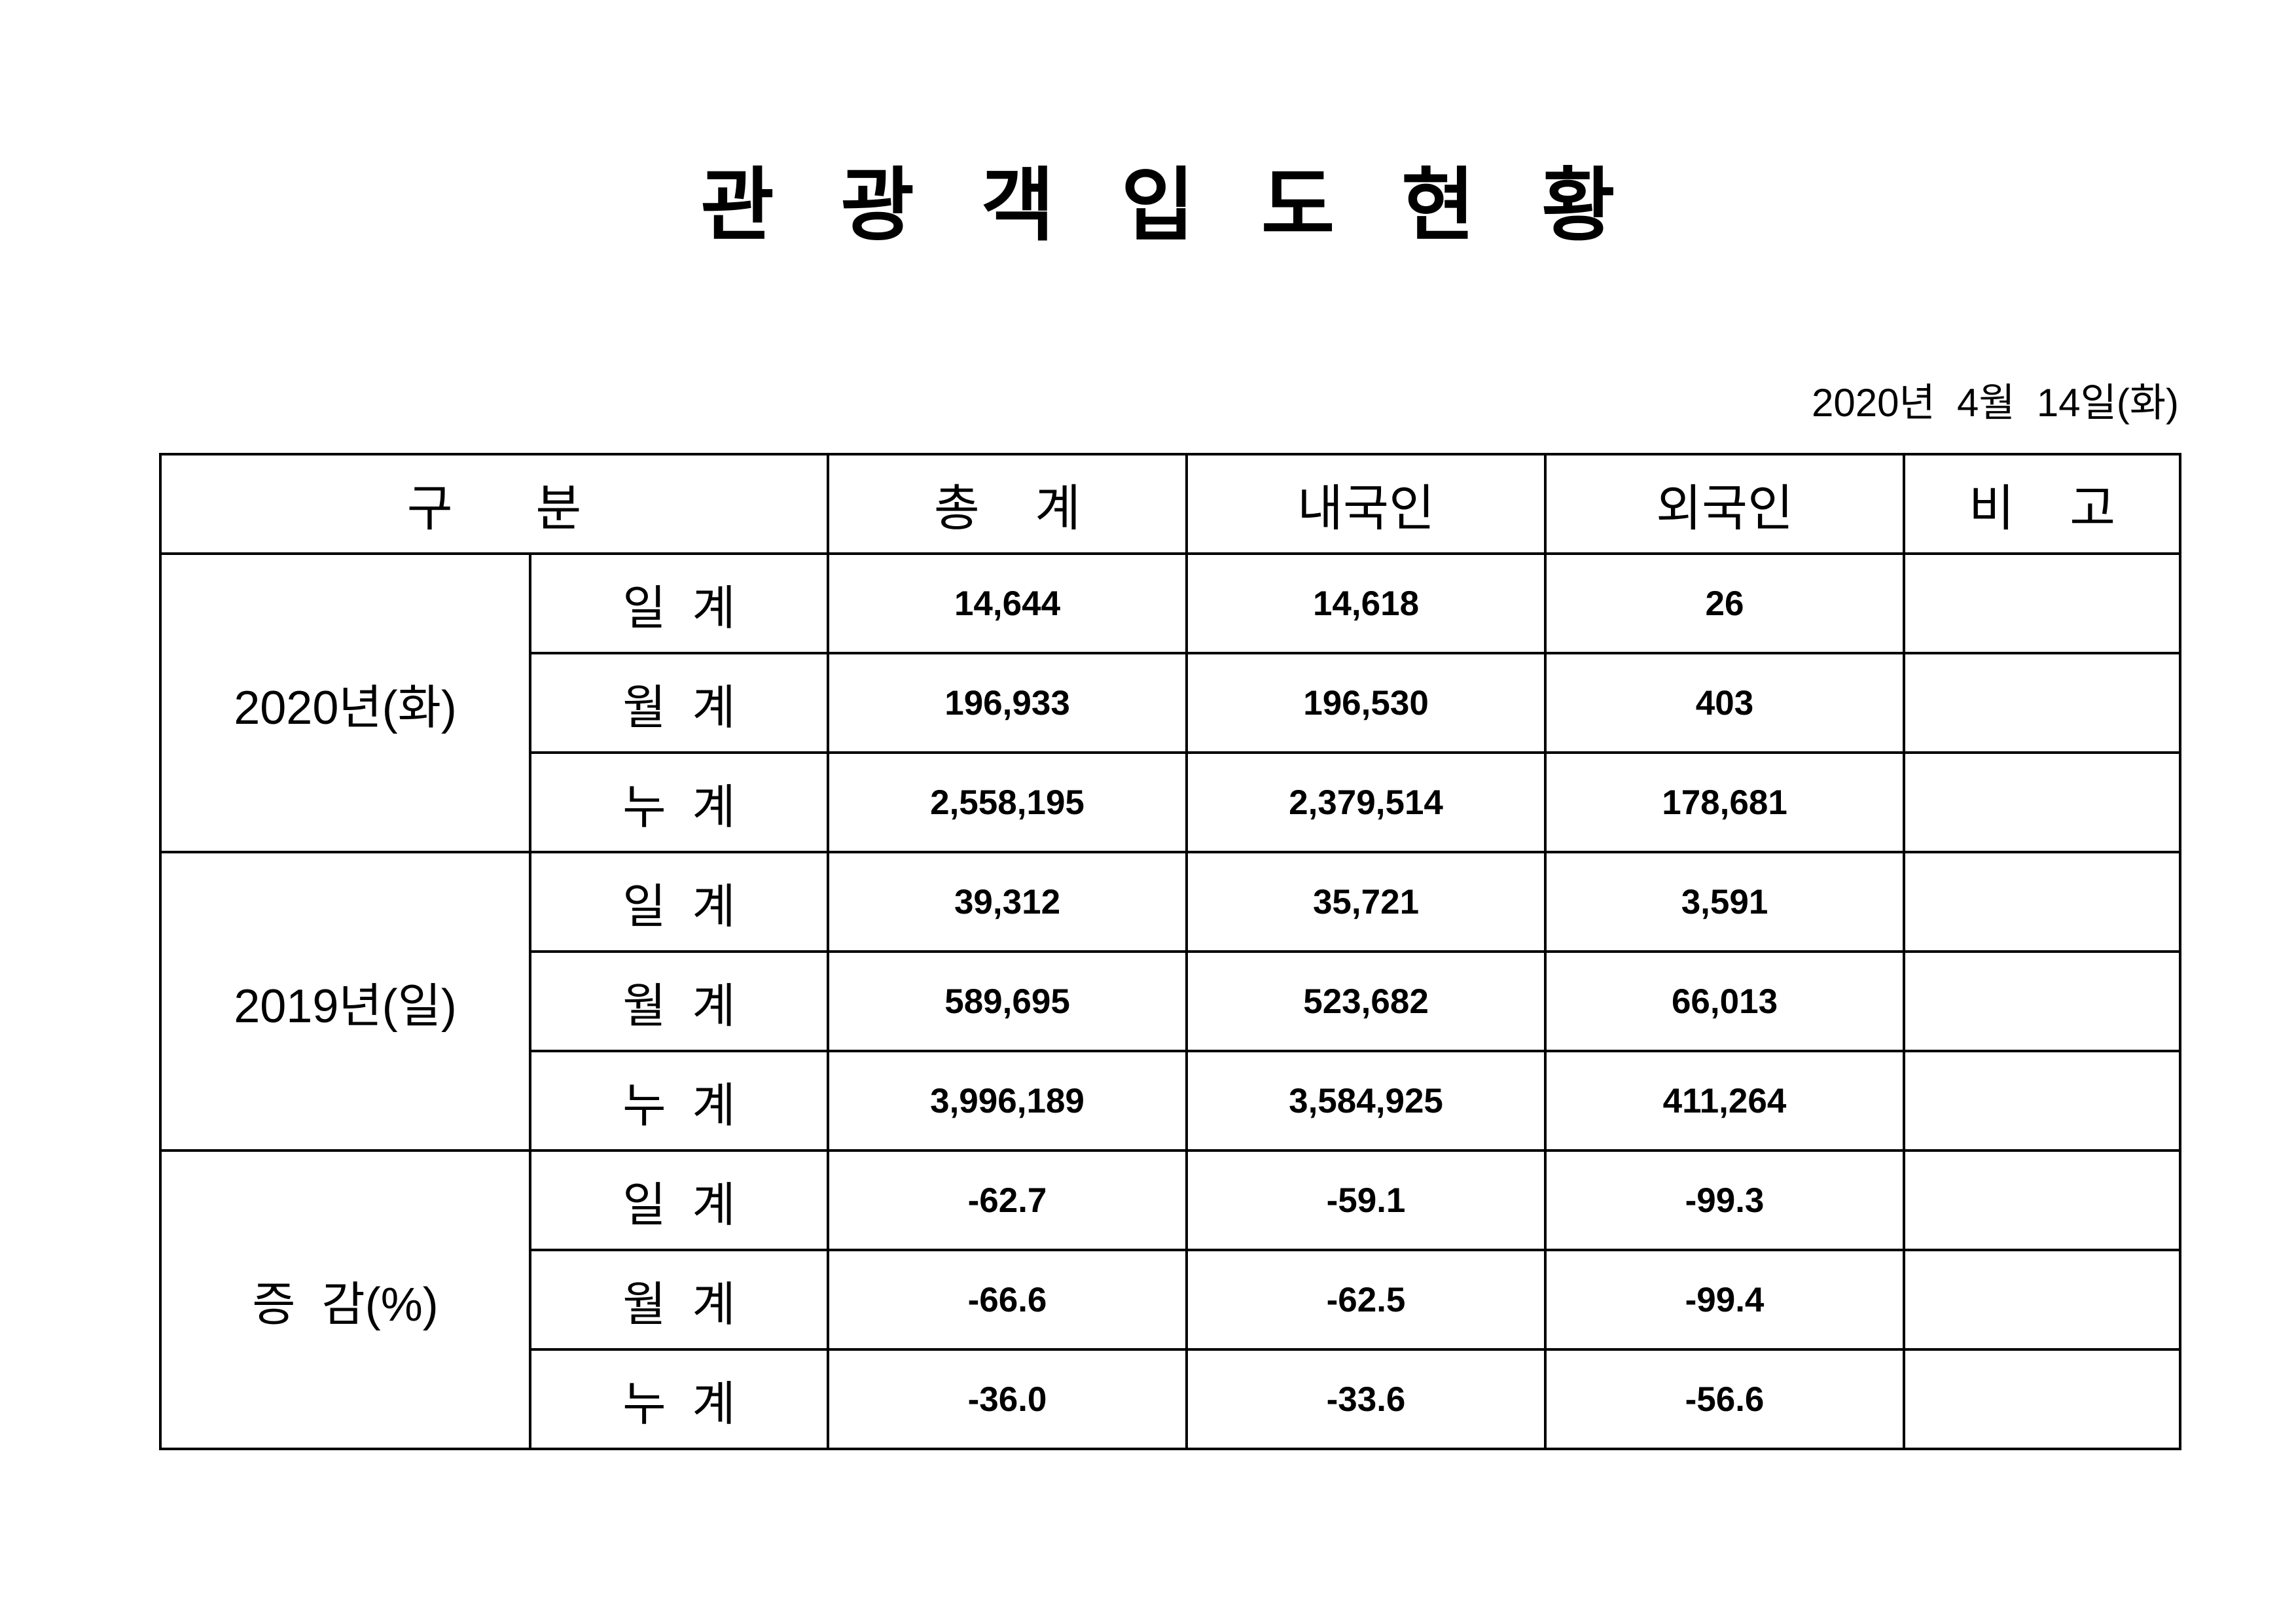 This screenshot has height=1623, width=2296. Describe the element at coordinates (1008, 1399) in the screenshot. I see `cell-total: -36.0` at that location.